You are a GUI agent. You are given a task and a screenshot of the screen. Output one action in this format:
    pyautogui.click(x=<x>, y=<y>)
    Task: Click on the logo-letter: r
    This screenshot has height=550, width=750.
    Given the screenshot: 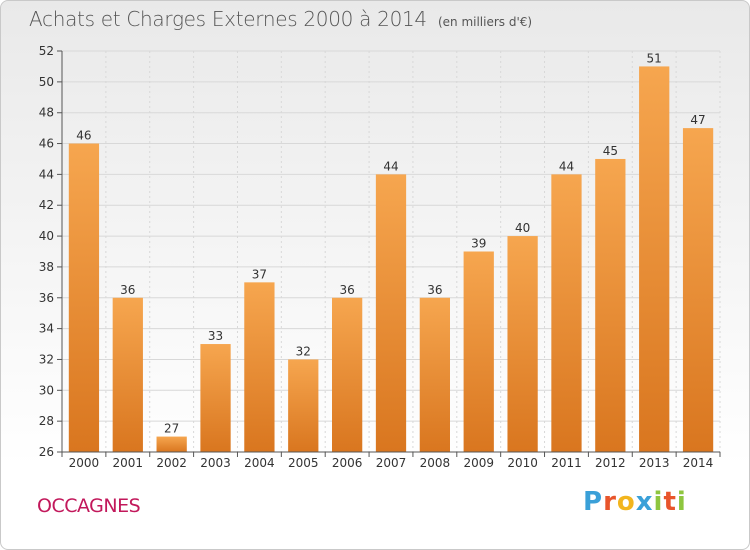 What is the action you would take?
    pyautogui.click(x=610, y=502)
    